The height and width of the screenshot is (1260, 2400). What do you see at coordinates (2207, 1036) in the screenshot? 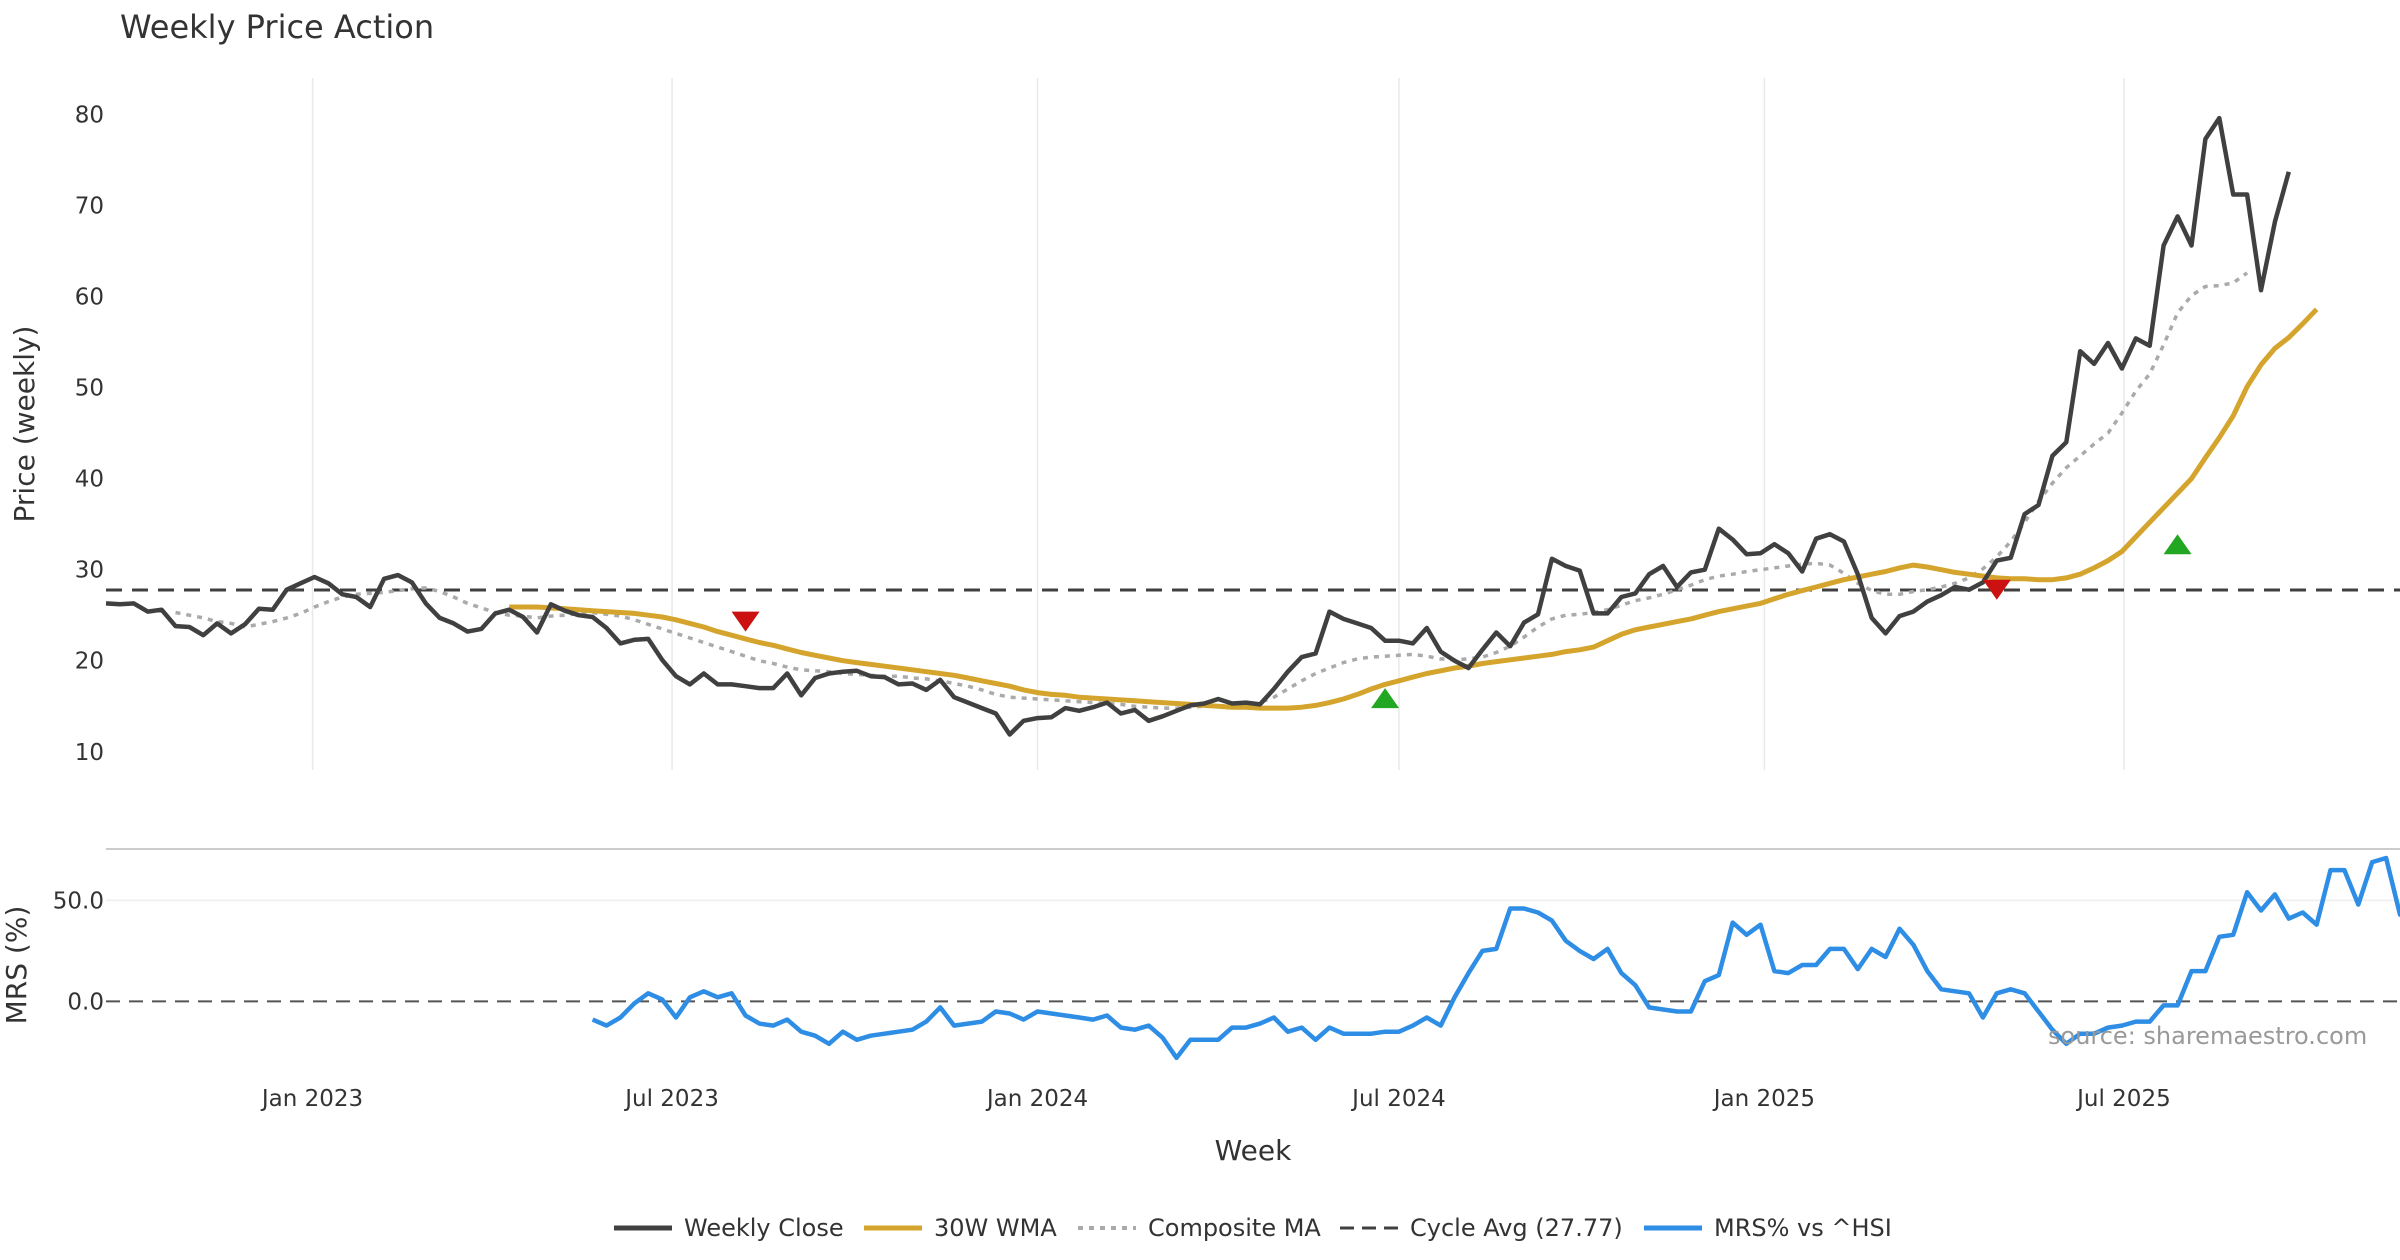
I see `source-note: source: sharemaestro.com` at bounding box center [2207, 1036].